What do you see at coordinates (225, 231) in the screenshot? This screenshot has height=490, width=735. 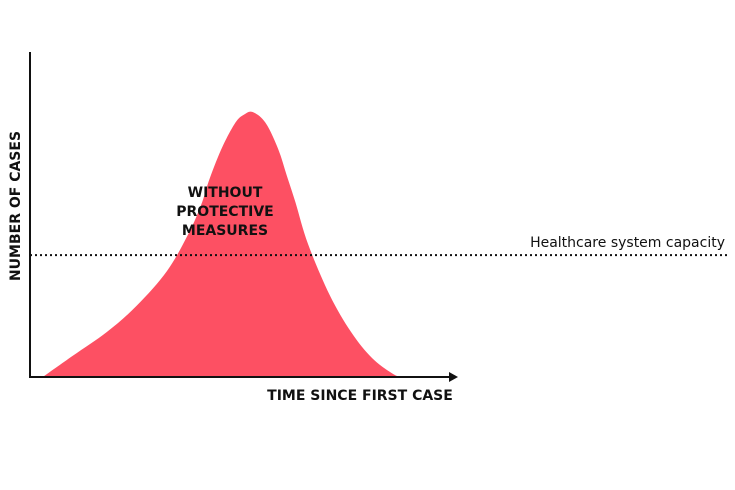 I see `curve-label-line-3: MEASURES` at bounding box center [225, 231].